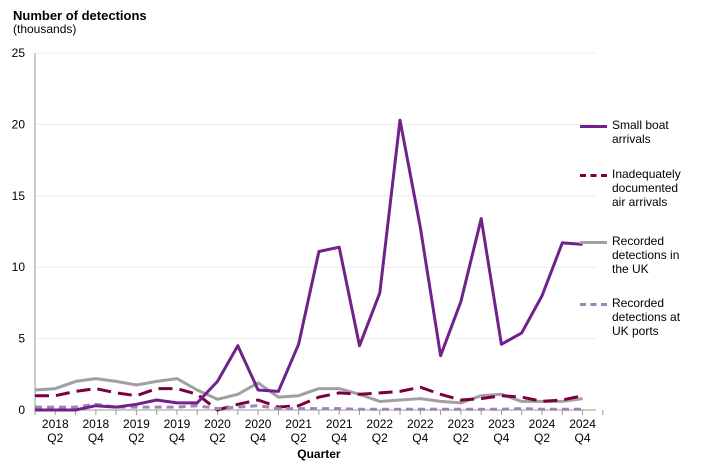 The width and height of the screenshot is (727, 465). I want to click on legend-label-line: Small boat, so click(640, 125).